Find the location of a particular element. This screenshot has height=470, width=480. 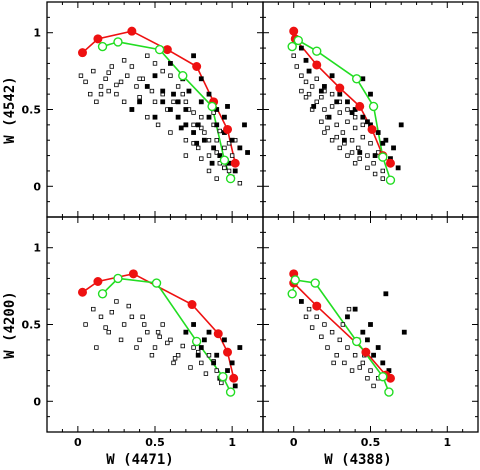

green-model-line is located at coordinates (166, 335).